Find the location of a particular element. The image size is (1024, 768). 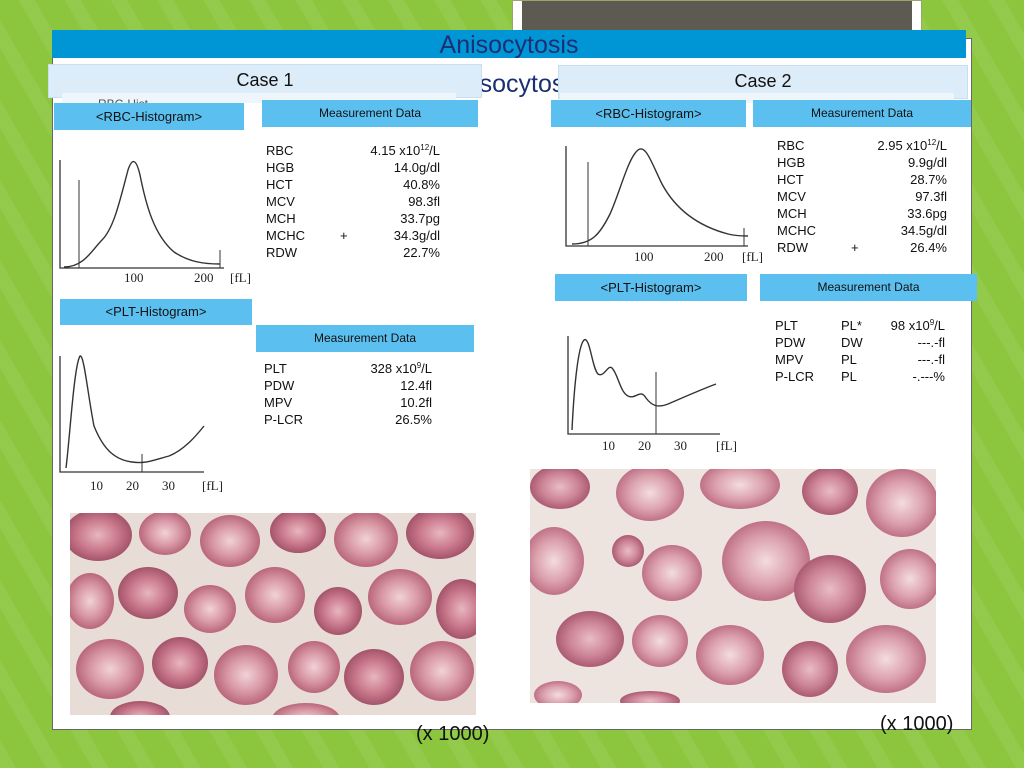

measurement-row: MCHC +34.3g/dl is located at coordinates (353, 236).